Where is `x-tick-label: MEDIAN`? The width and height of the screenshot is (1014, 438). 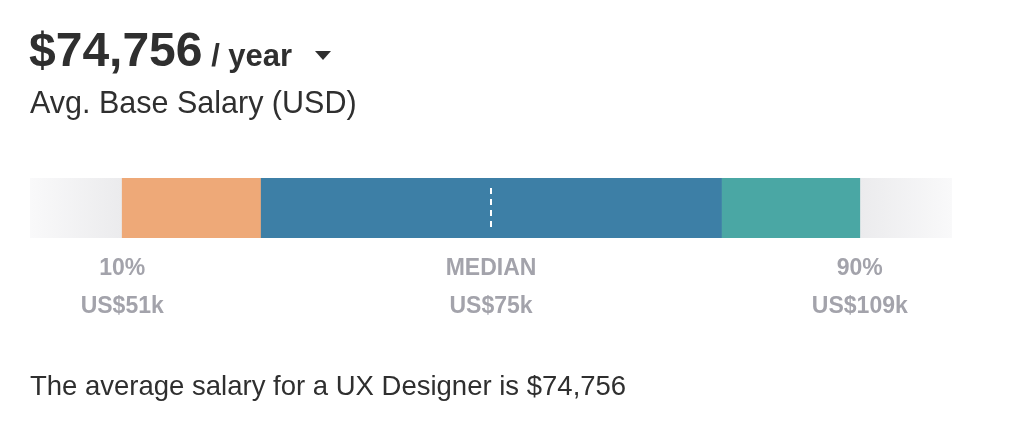 x-tick-label: MEDIAN is located at coordinates (491, 267).